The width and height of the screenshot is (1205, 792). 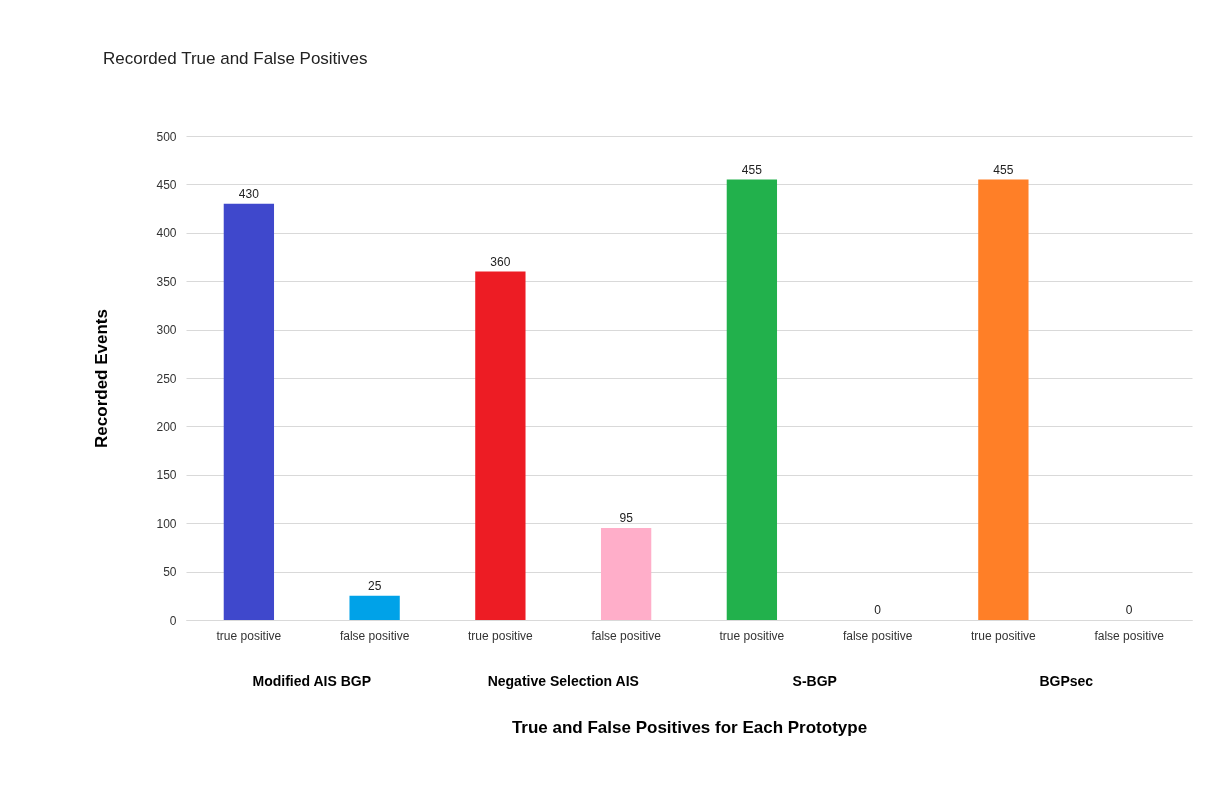 I want to click on y-tick-label: 350, so click(x=166, y=281).